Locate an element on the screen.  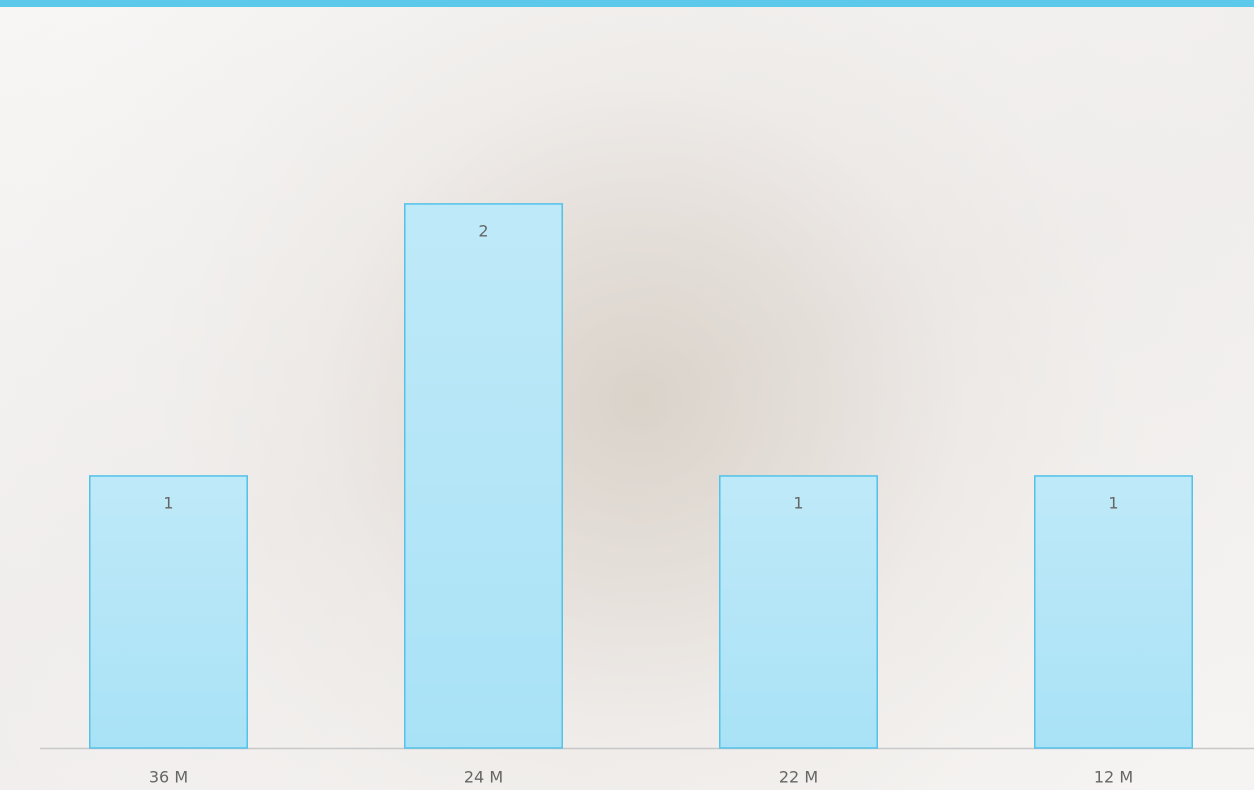
data-label: 2 is located at coordinates (483, 230).